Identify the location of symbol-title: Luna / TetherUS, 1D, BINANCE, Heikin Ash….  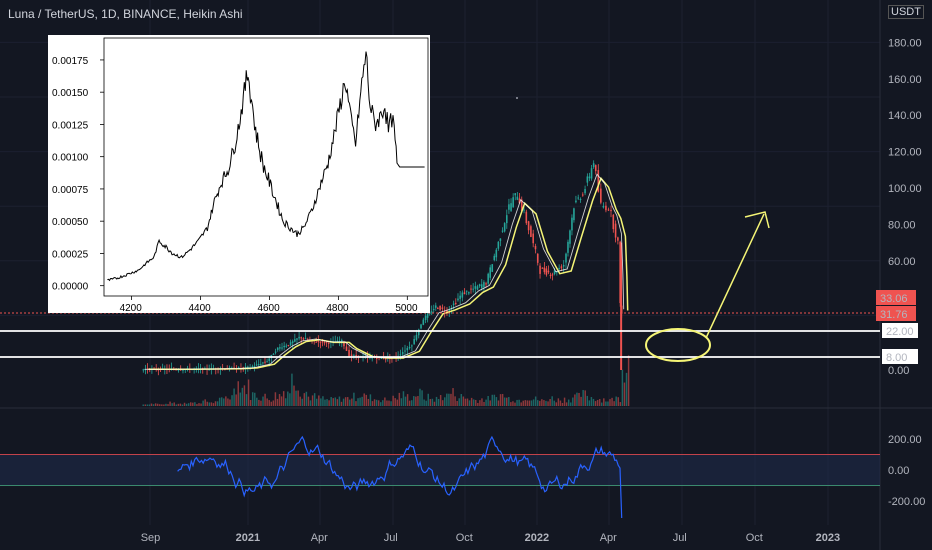
(125, 14).